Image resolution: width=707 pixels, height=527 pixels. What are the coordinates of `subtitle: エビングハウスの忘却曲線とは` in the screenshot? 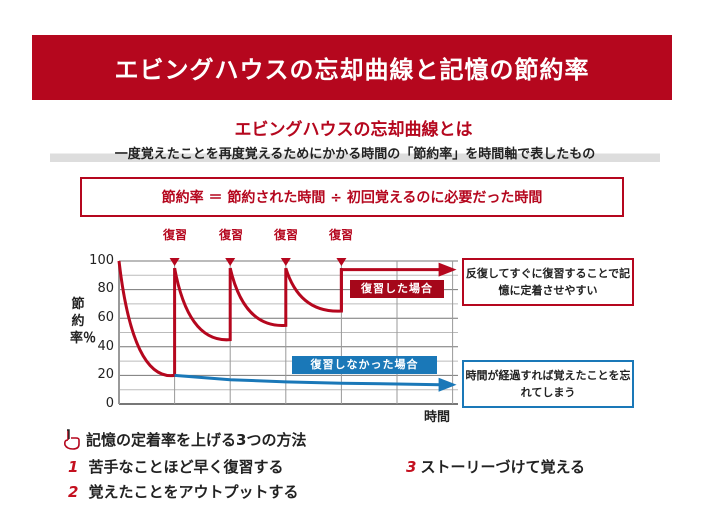 It's located at (353, 130).